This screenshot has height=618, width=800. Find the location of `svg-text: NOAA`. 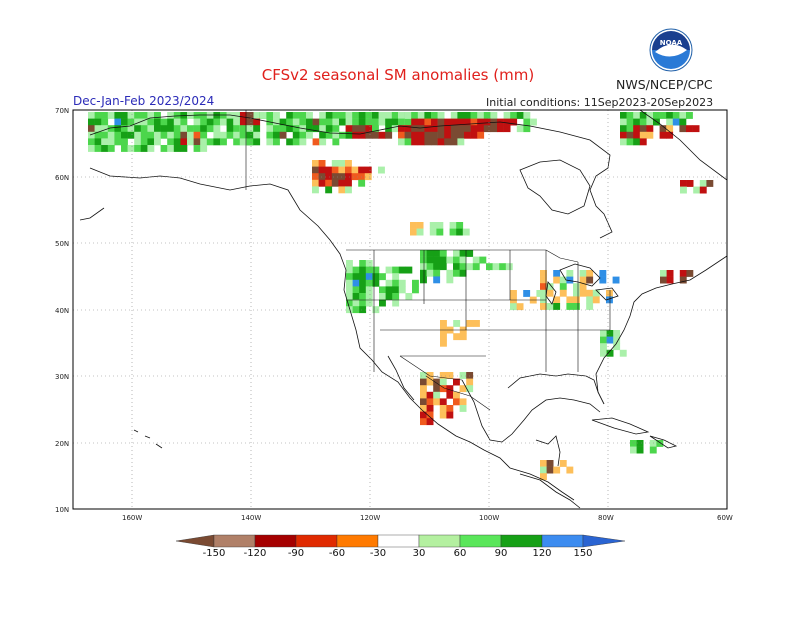

svg-text: NOAA is located at coordinates (671, 43).